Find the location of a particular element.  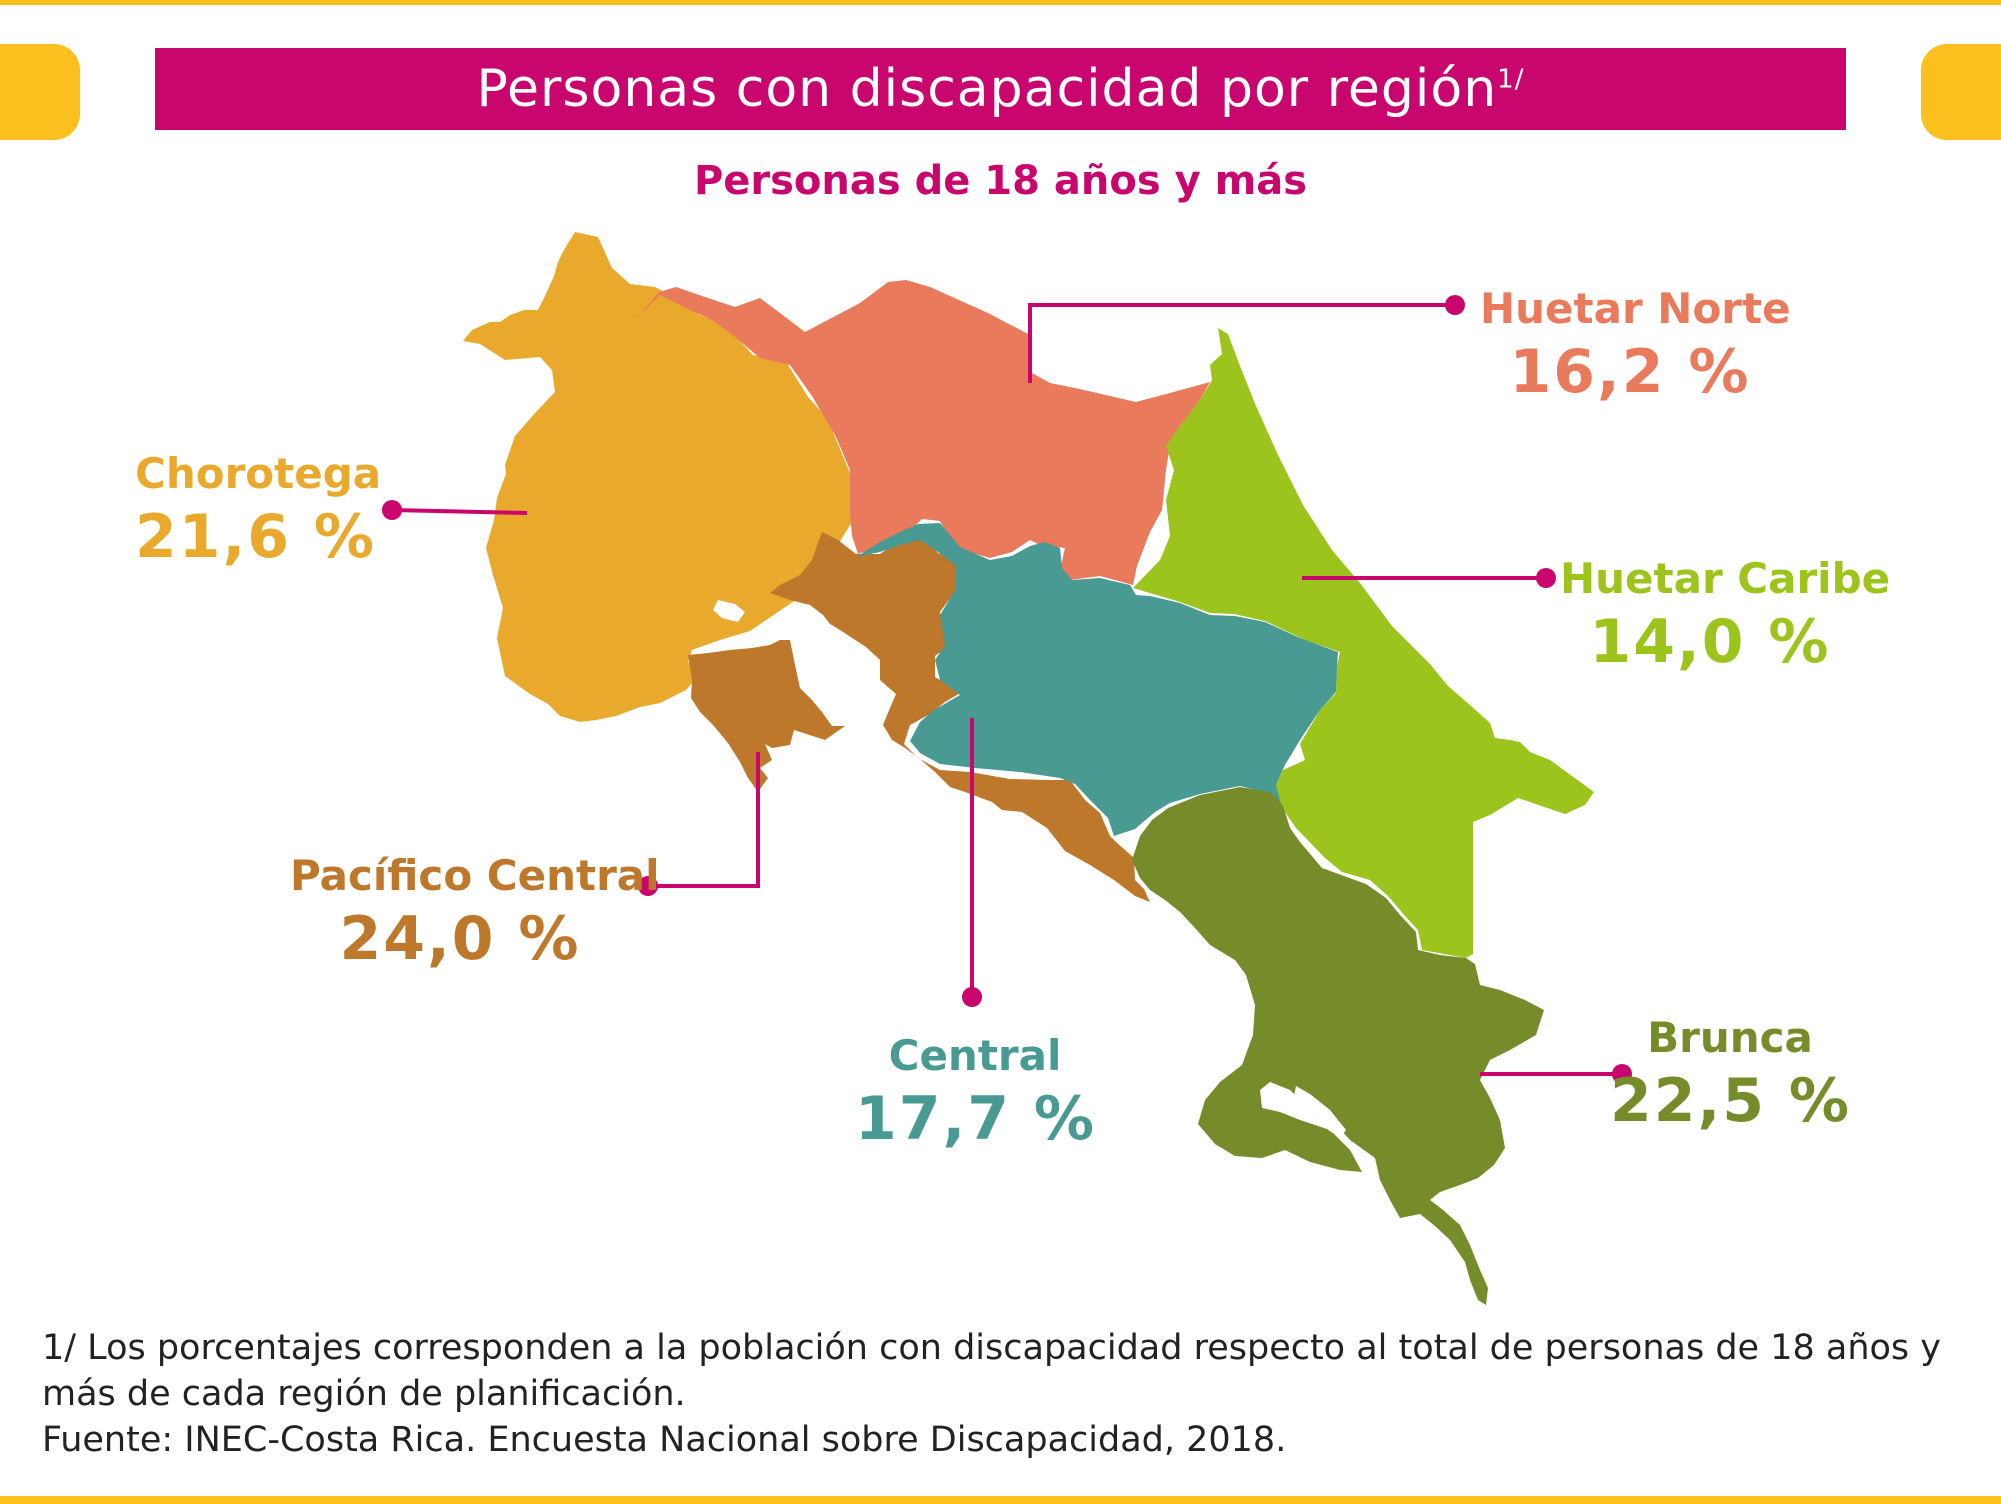

arenal-lake is located at coordinates (729, 611).